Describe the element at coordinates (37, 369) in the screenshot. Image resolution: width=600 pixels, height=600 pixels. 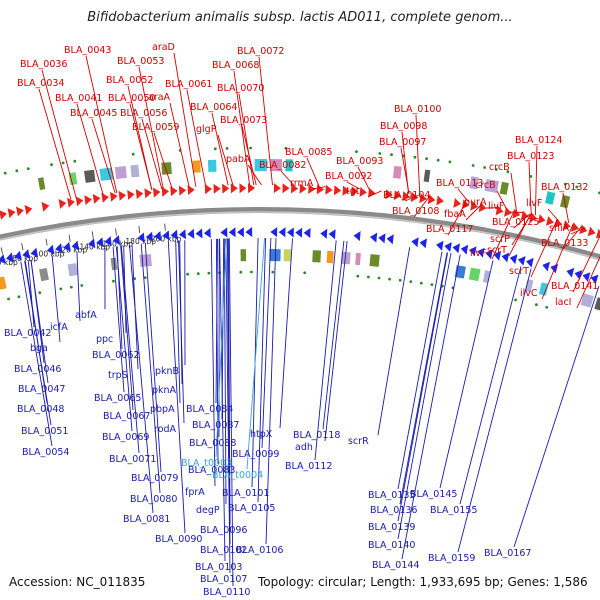
I see `bottom-gene-label: BLA_0046` at that location.